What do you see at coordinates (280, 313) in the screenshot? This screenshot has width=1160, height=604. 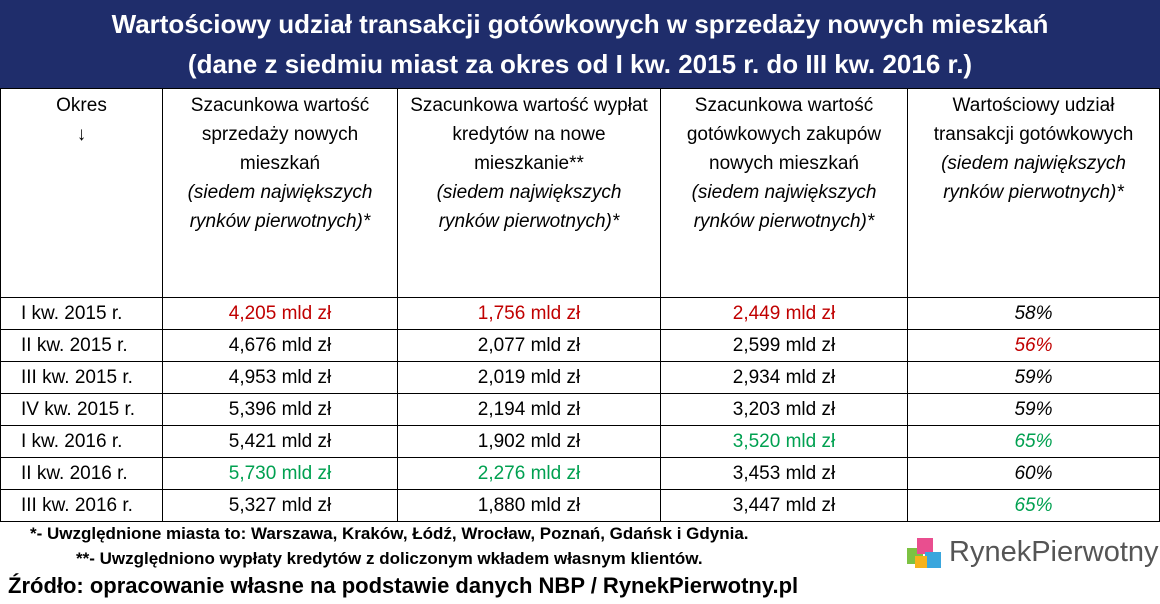 I see `value-cell: 4,205 mld zł` at bounding box center [280, 313].